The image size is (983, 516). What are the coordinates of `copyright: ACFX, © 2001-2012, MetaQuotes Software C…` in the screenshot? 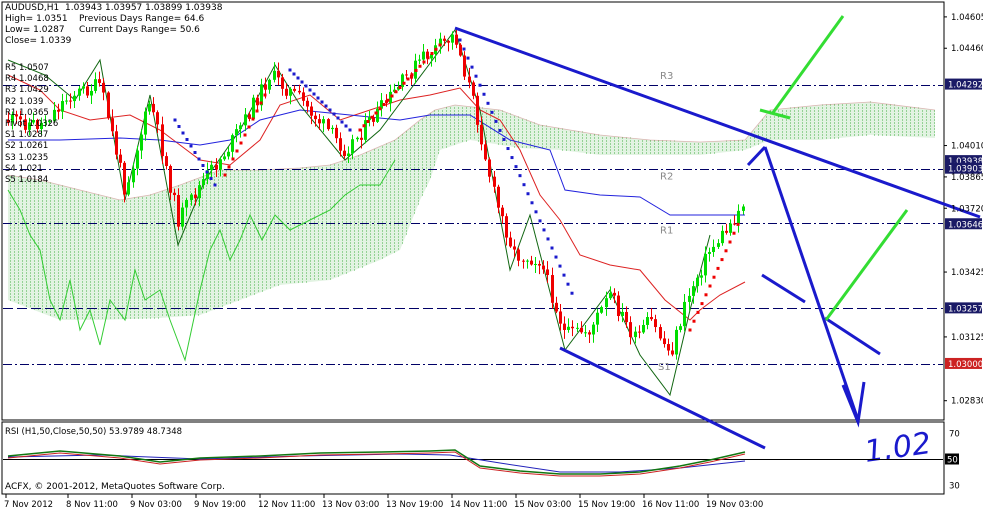 It's located at (115, 487).